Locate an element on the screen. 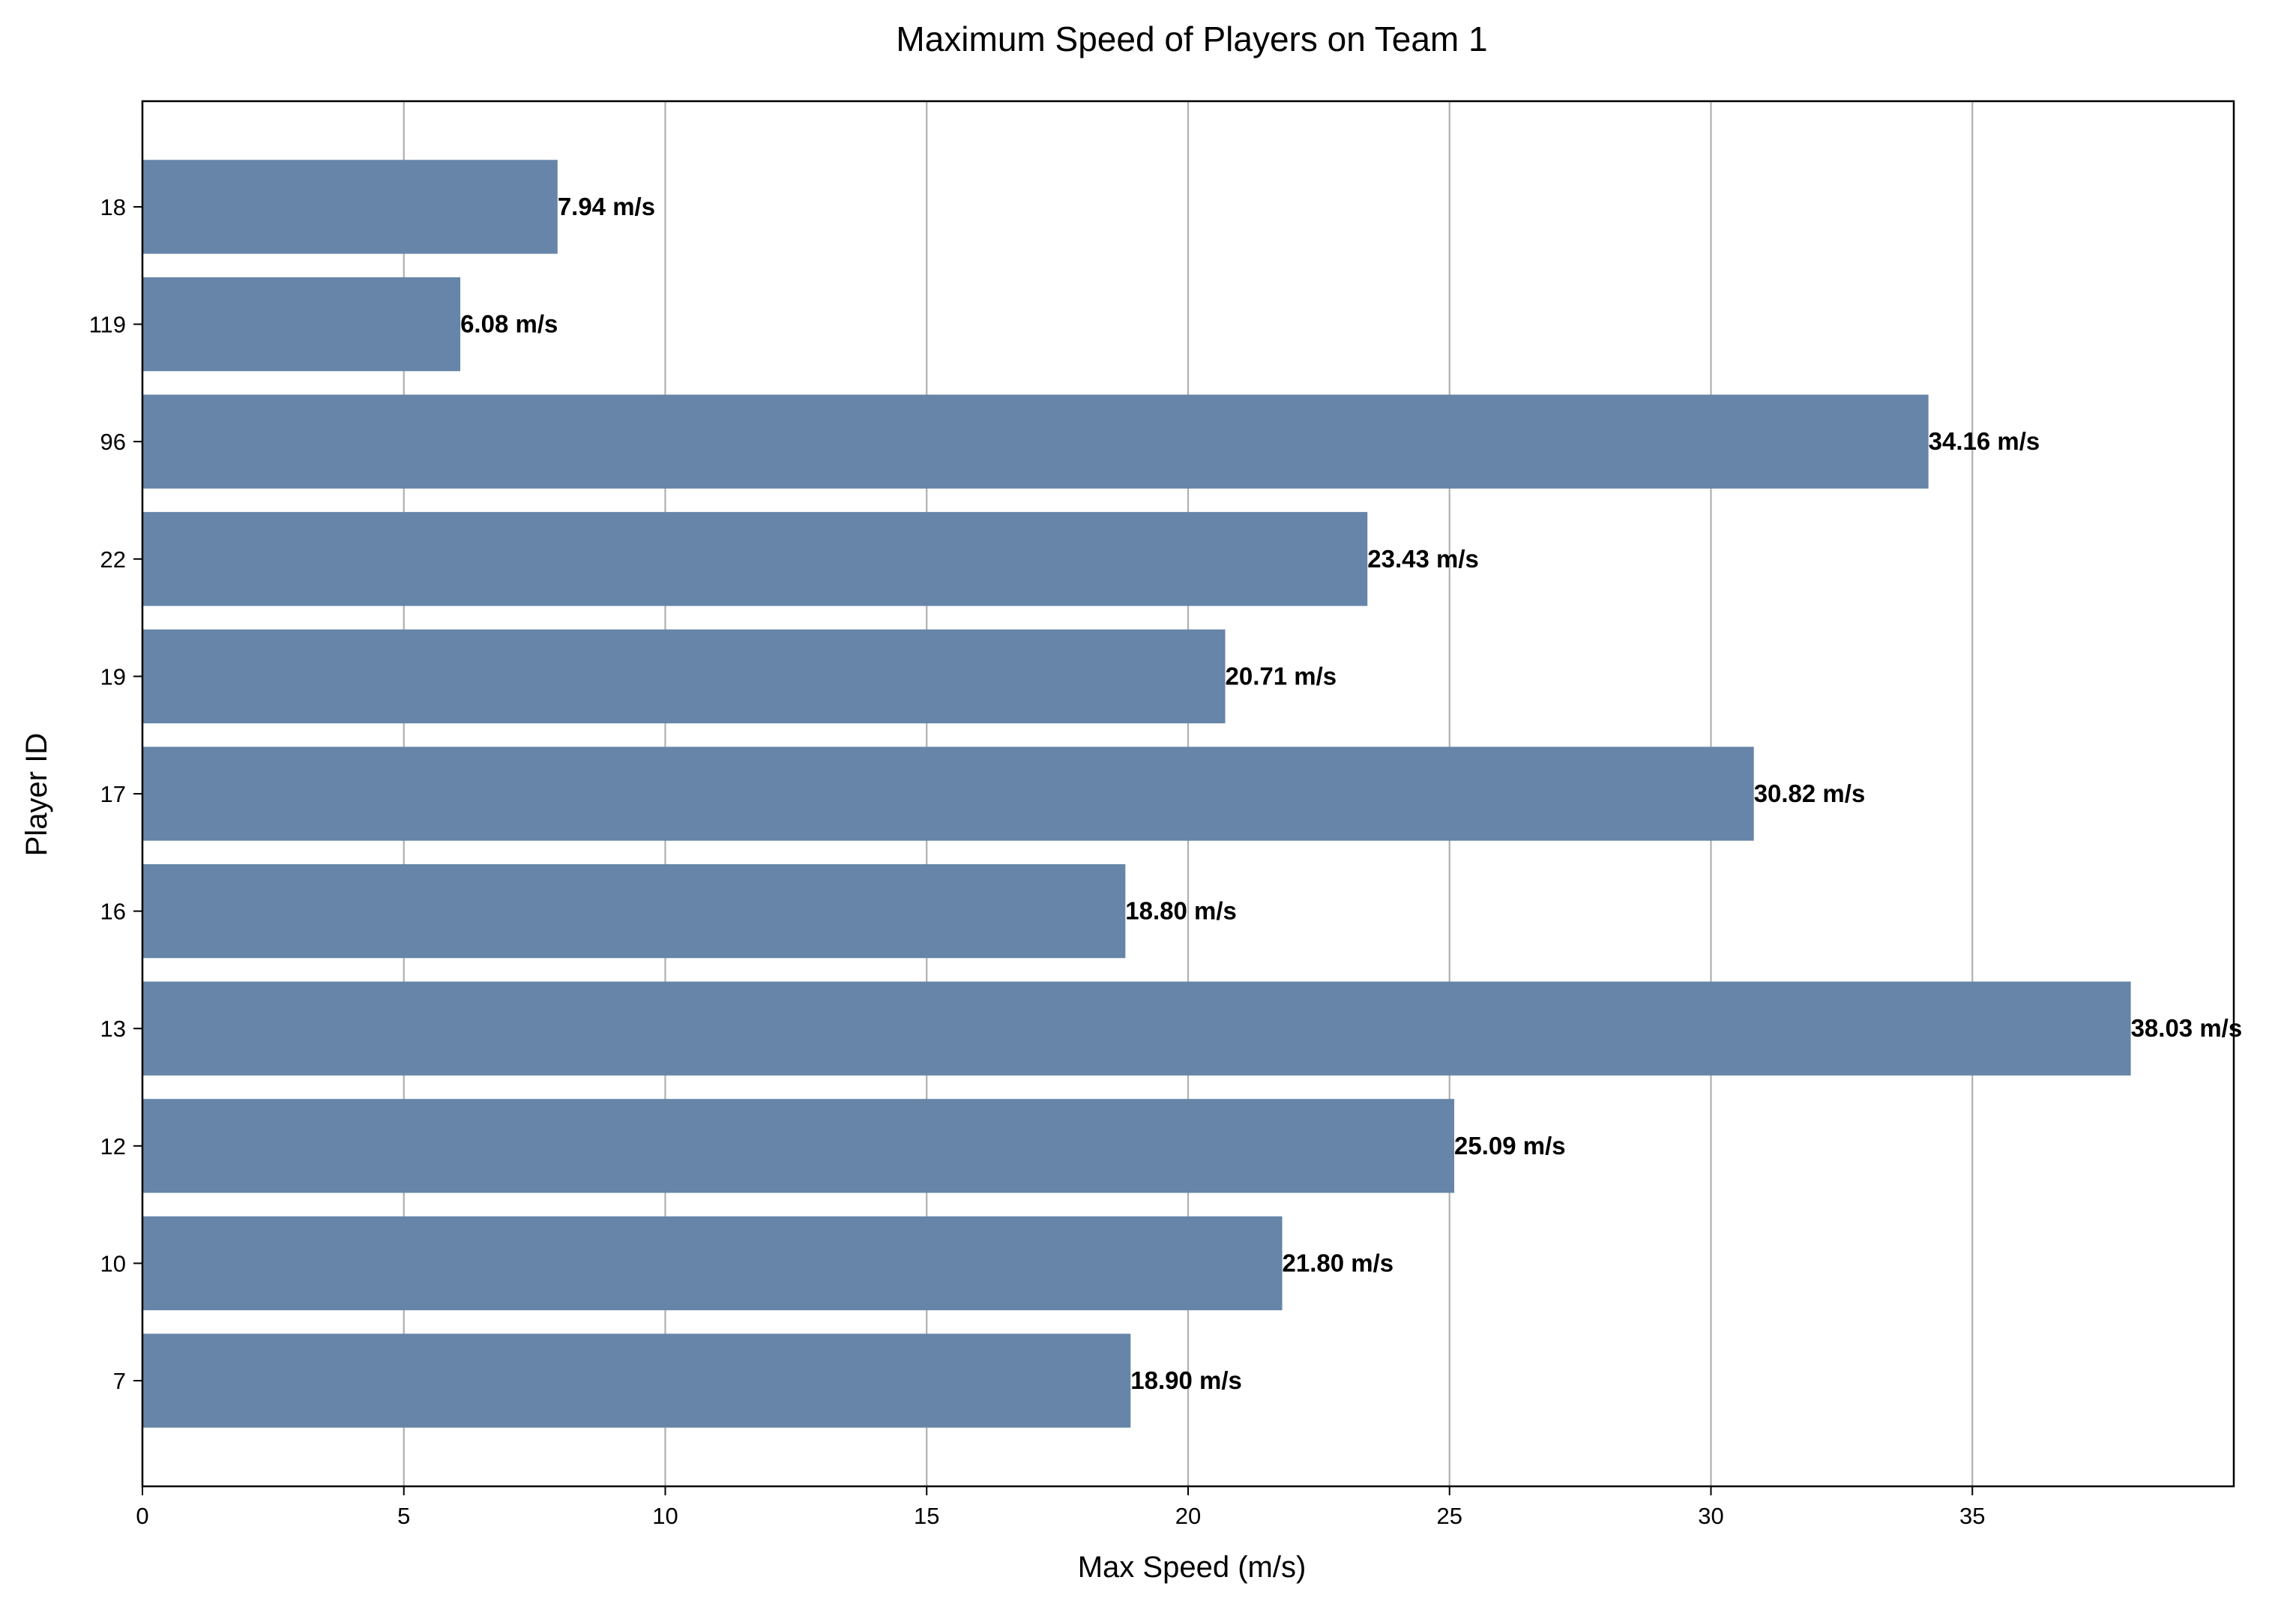 This screenshot has width=2296, height=1607. x-tick-label: 5 is located at coordinates (403, 1516).